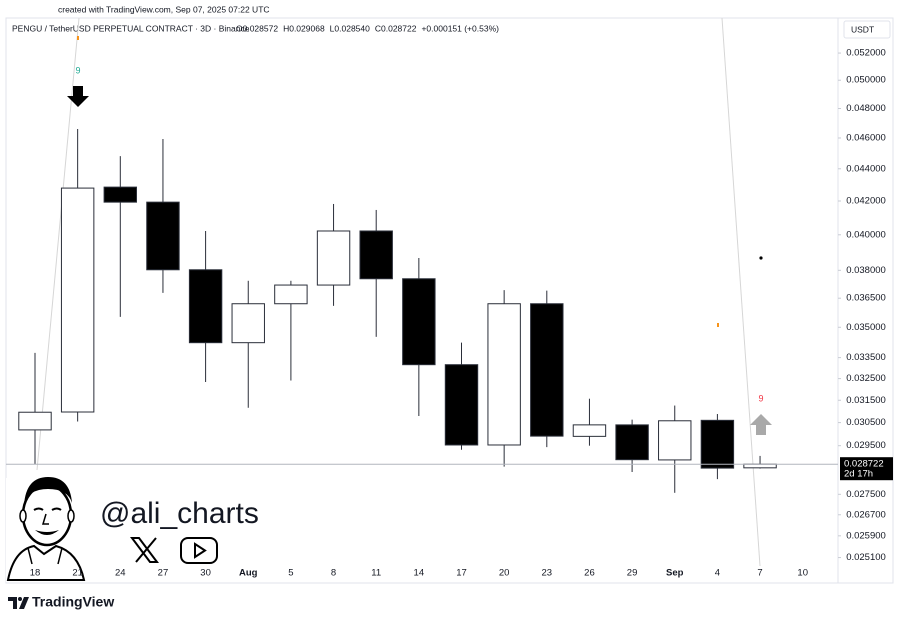 The image size is (900, 623). What do you see at coordinates (290, 573) in the screenshot?
I see `x-tick-label: 5` at bounding box center [290, 573].